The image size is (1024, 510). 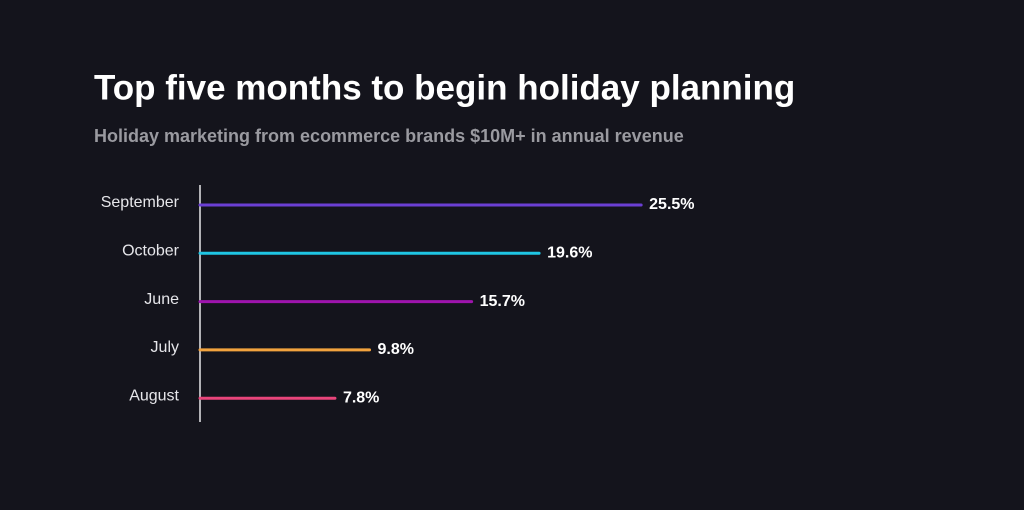 What do you see at coordinates (161, 299) in the screenshot?
I see `category-label: June` at bounding box center [161, 299].